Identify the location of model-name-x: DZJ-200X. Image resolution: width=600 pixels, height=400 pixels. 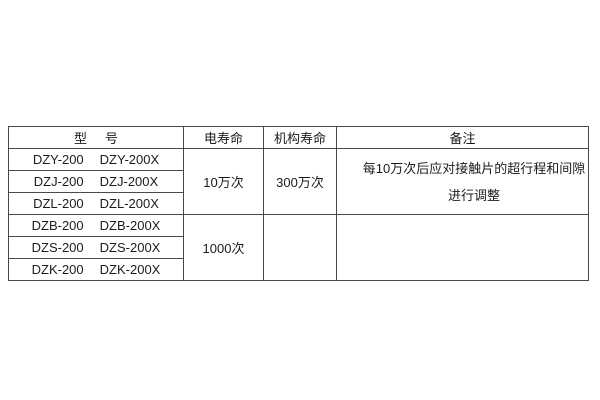
(129, 181).